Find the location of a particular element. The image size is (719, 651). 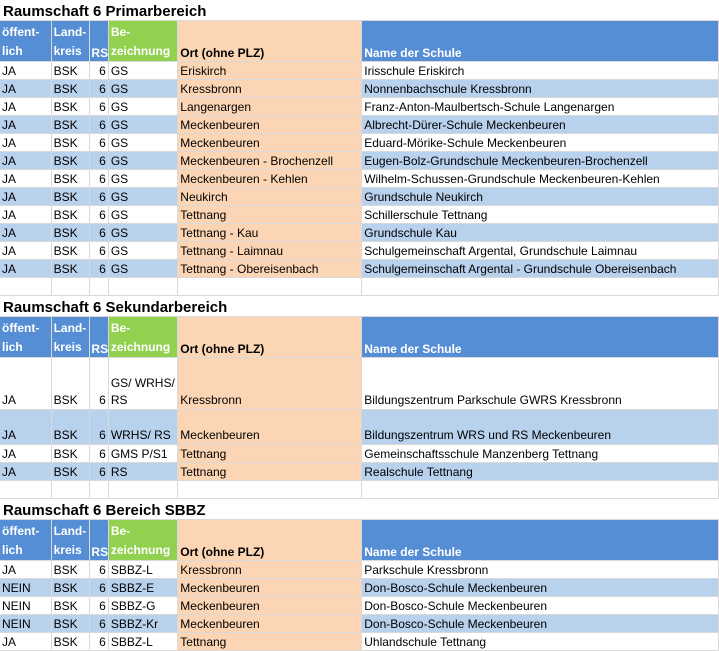

cell-schulname: Irisschule Eriskirch is located at coordinates (540, 70).